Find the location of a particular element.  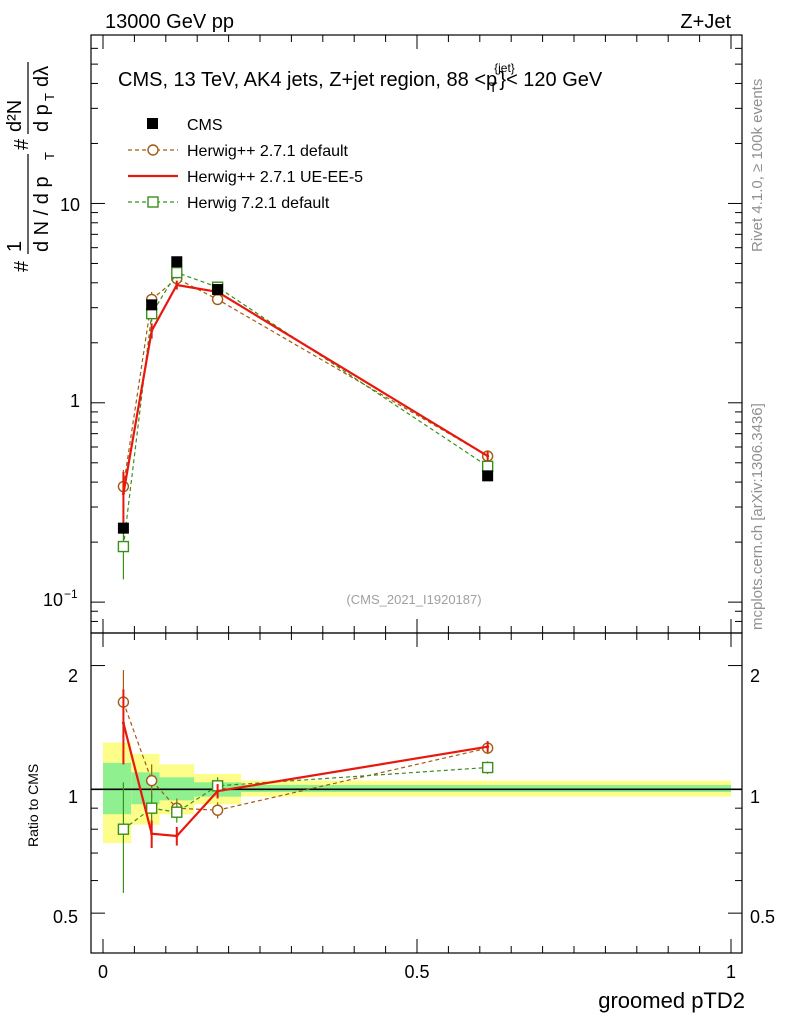

y-label-sub-t: T is located at coordinates (49, 156).